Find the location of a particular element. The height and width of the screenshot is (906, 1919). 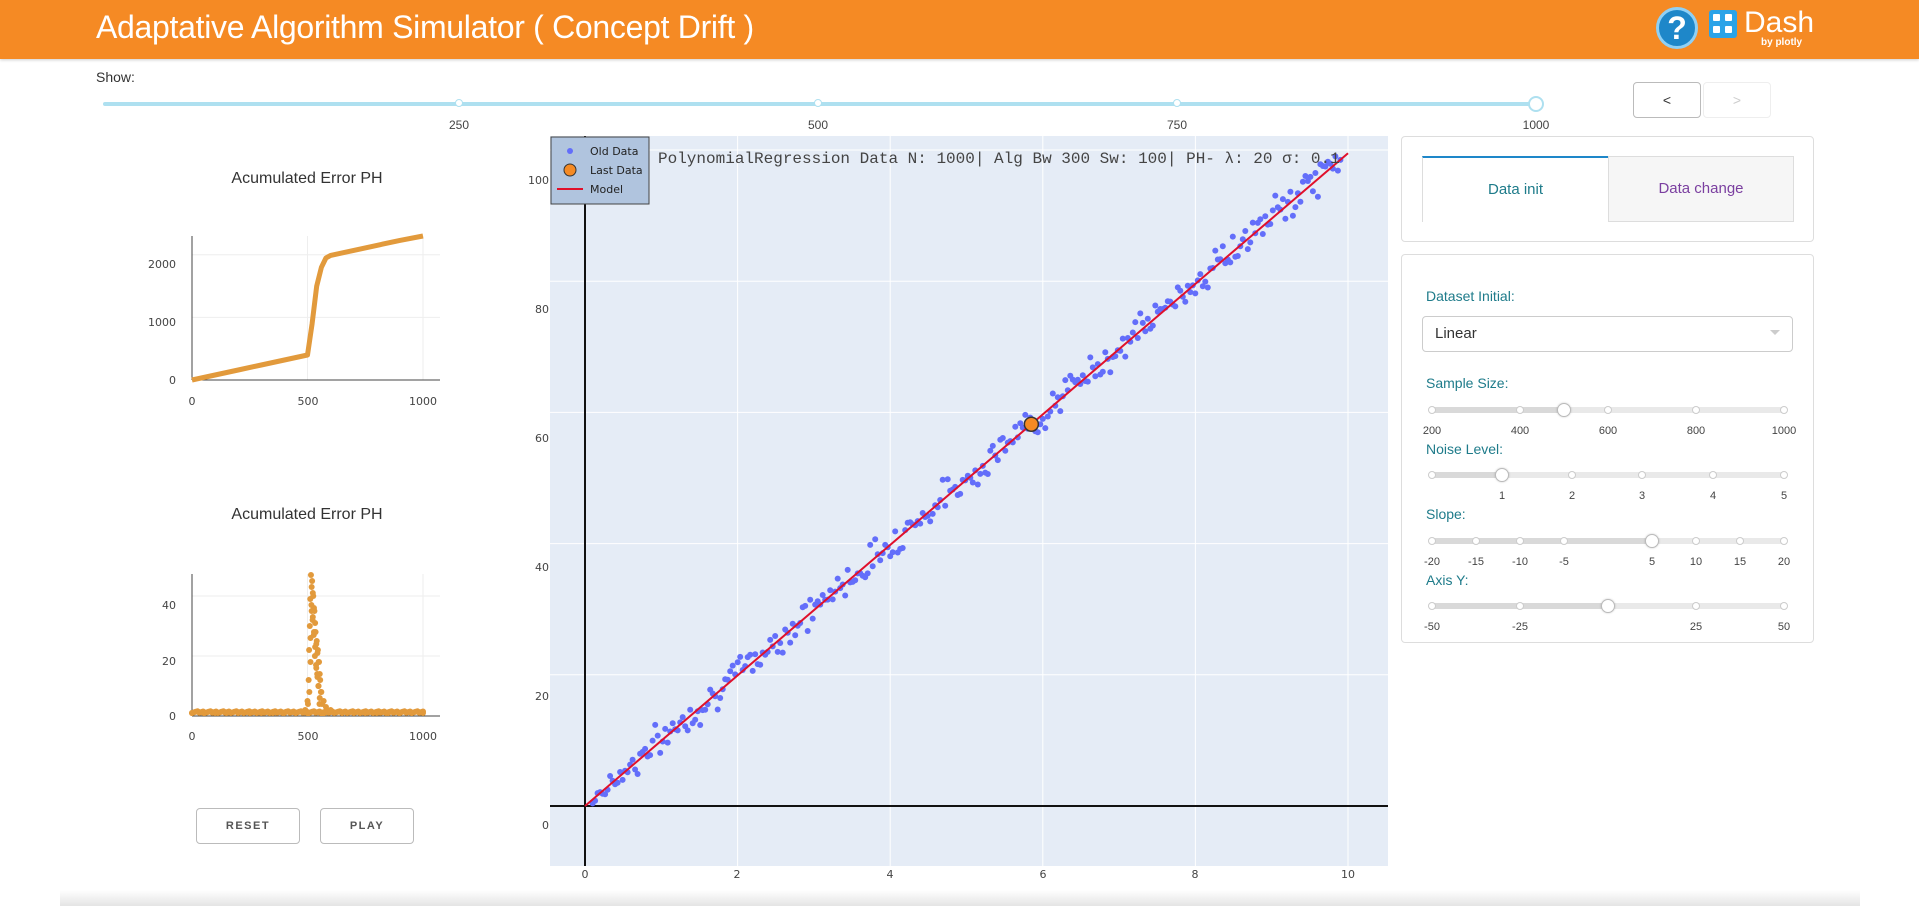

axis-y-mark: -25 is located at coordinates (1520, 627).